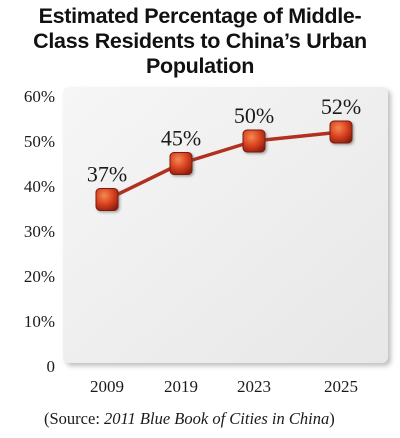  I want to click on data-label: 37%, so click(107, 174).